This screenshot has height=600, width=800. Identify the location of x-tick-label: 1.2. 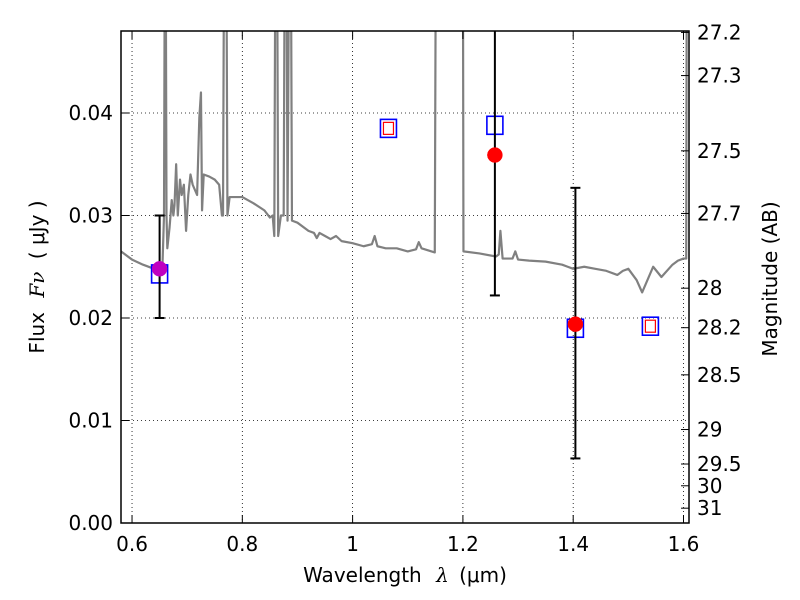
(463, 544).